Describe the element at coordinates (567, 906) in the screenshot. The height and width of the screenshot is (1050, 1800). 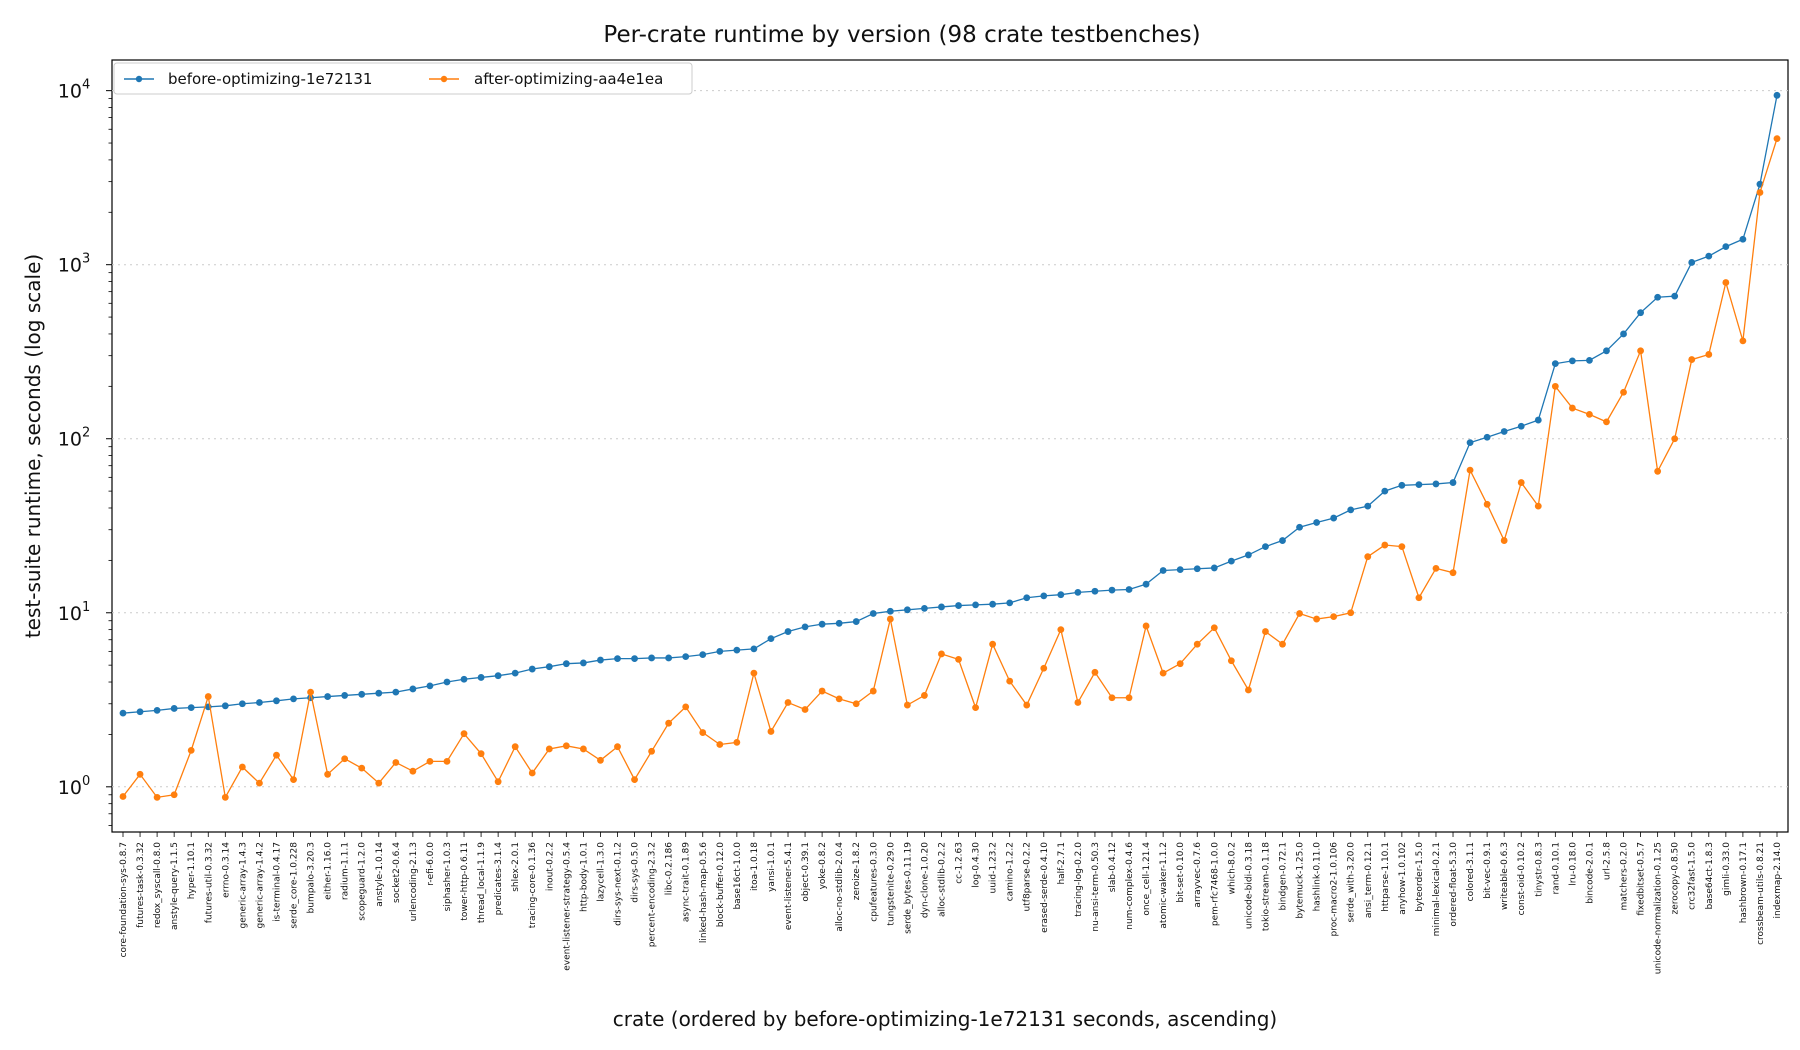
I see `x-tick-label: event-listener-strategy-0.5.4` at that location.